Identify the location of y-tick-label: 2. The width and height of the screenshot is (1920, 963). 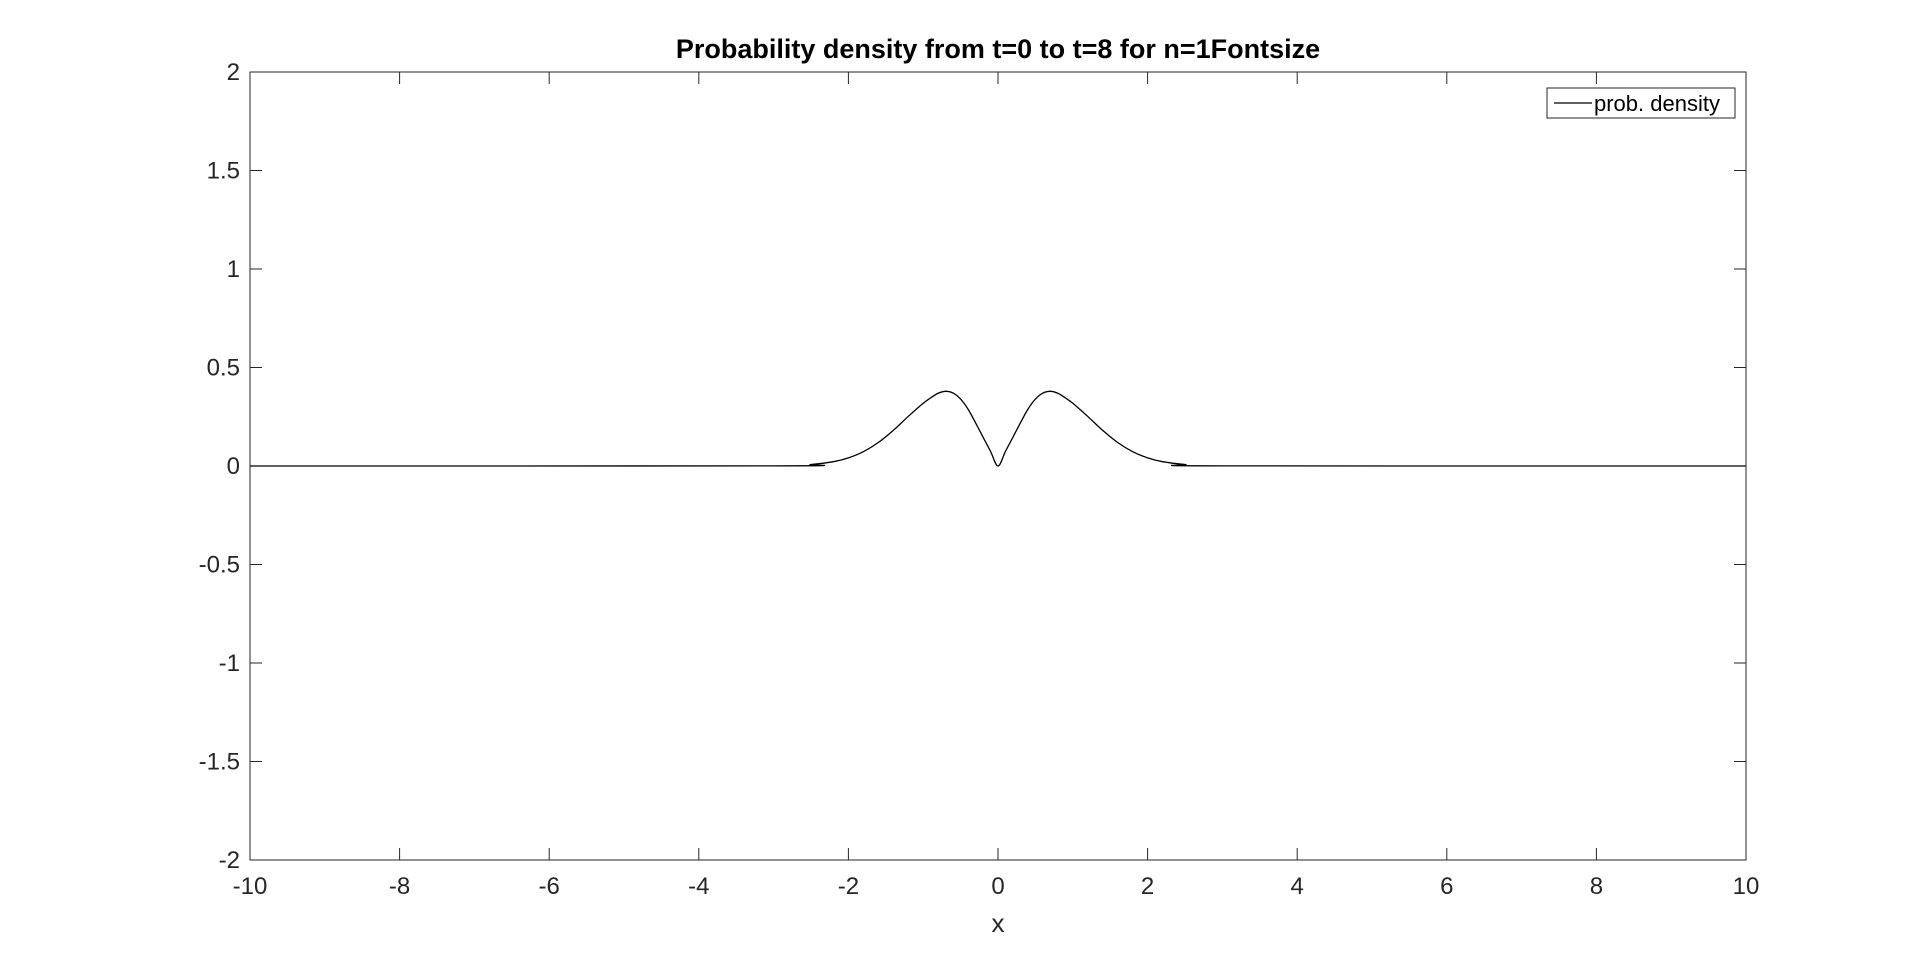
(233, 72).